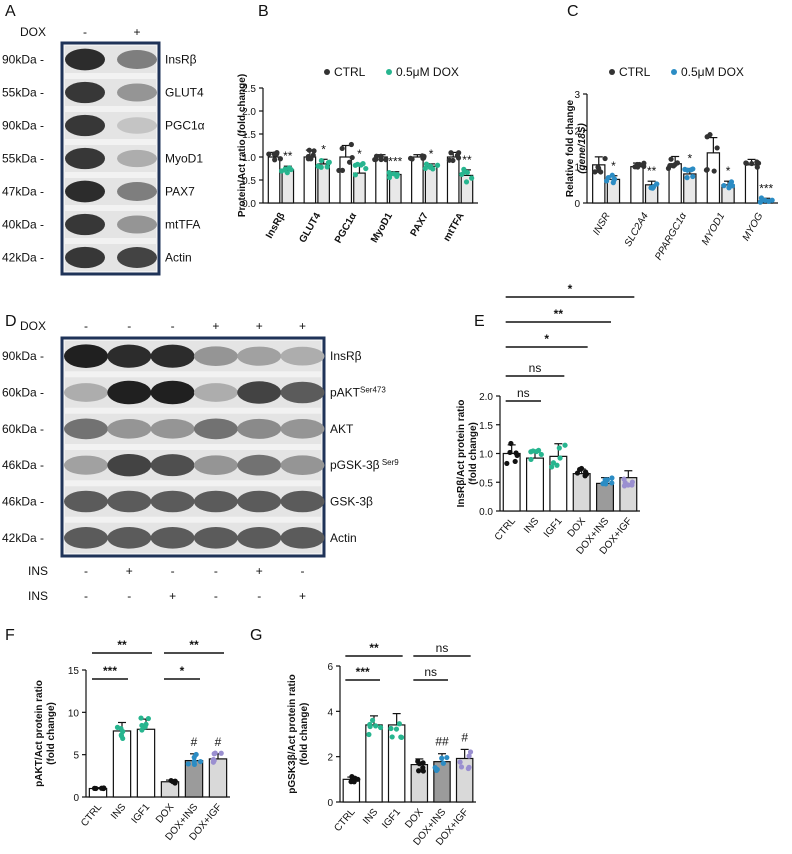  I want to click on x-tick-label: MYOG, so click(753, 227).